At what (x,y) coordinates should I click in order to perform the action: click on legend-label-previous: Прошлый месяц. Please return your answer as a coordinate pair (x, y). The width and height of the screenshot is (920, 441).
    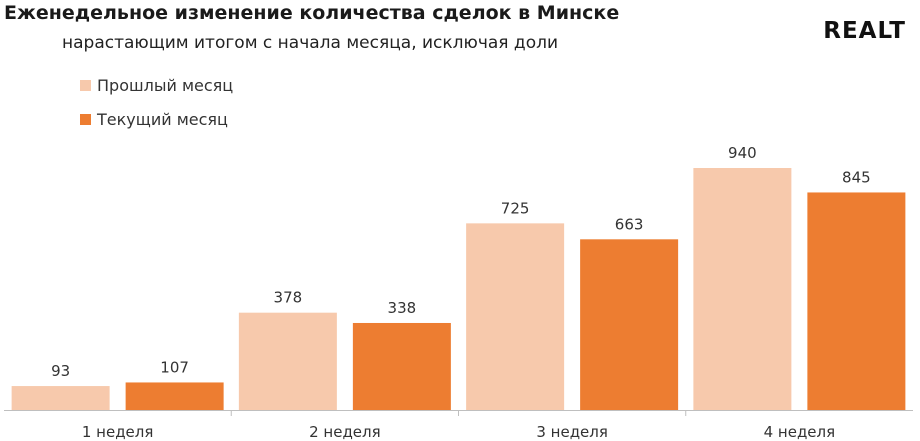
    Looking at the image, I should click on (165, 85).